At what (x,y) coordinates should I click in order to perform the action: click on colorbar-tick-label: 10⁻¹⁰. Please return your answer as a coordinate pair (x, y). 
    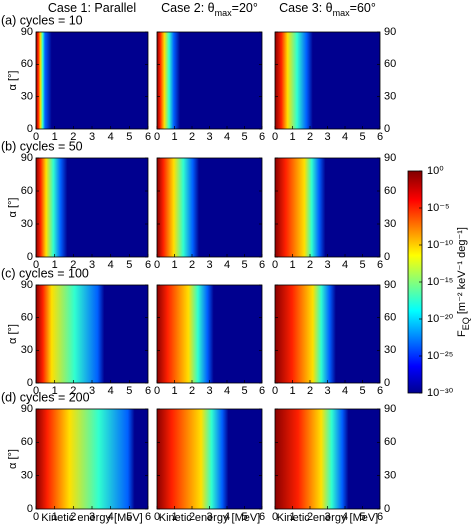
    Looking at the image, I should click on (440, 245).